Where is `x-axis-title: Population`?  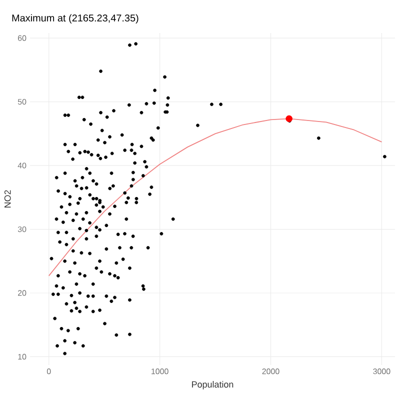
x-axis-title: Population is located at coordinates (213, 385).